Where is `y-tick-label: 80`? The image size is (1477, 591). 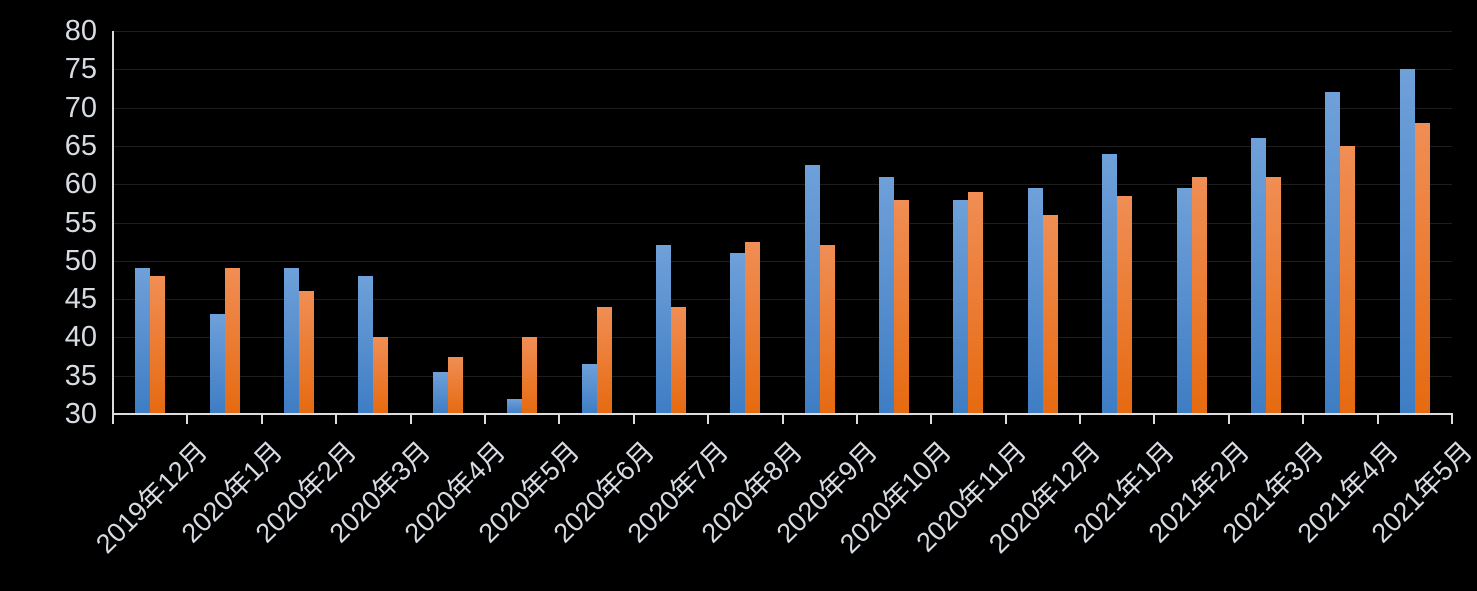
y-tick-label: 80 is located at coordinates (80, 31).